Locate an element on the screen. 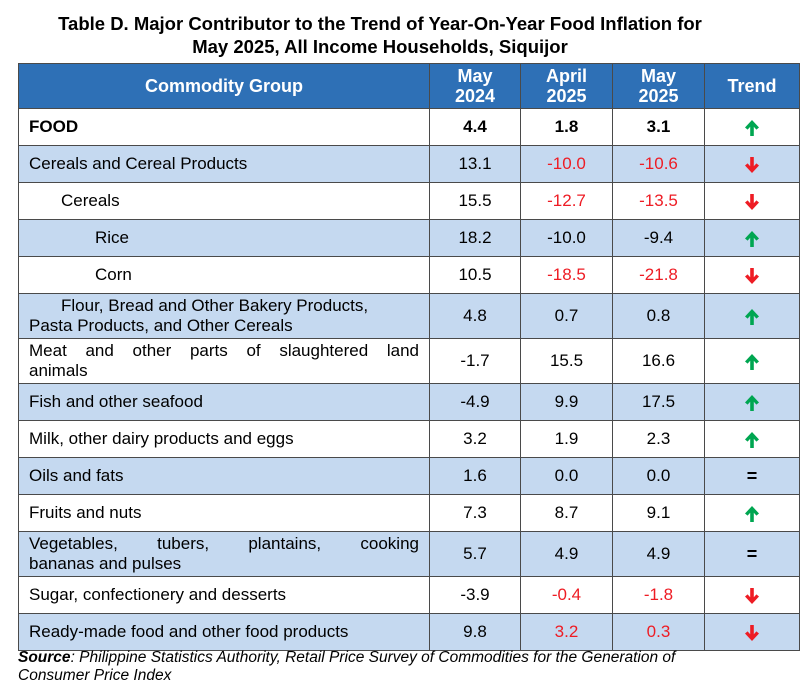 The width and height of the screenshot is (810, 696). row-may-2024: 13.1 is located at coordinates (475, 164).